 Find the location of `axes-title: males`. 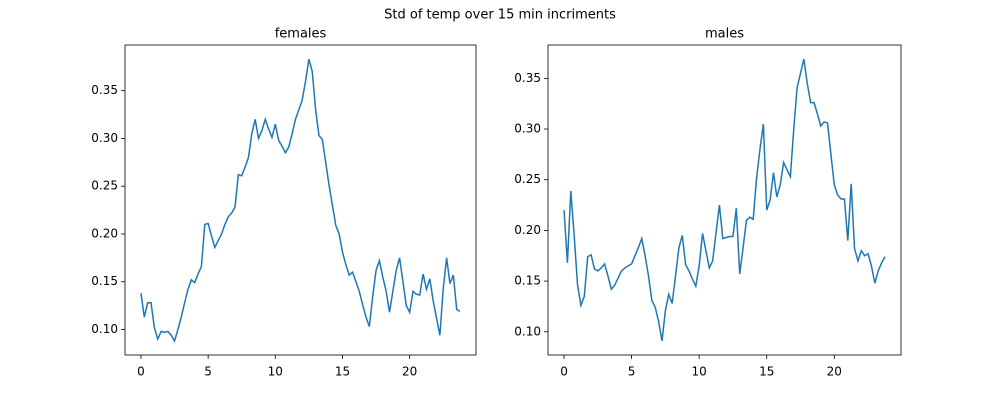

axes-title: males is located at coordinates (724, 34).